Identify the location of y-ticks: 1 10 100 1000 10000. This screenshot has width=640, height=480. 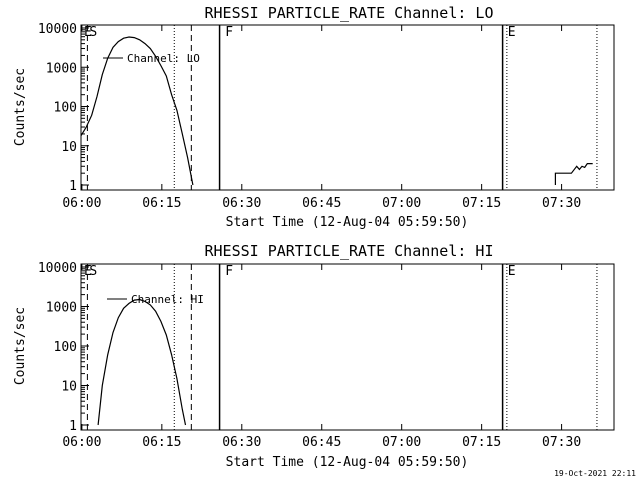
(63, 108).